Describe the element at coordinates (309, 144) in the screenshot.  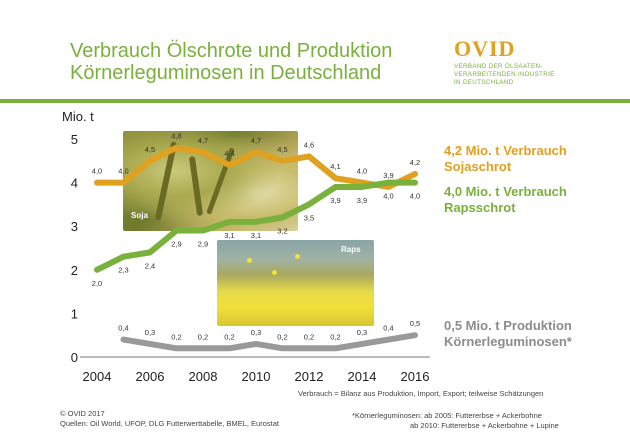
I see `data-label: 4,6` at that location.